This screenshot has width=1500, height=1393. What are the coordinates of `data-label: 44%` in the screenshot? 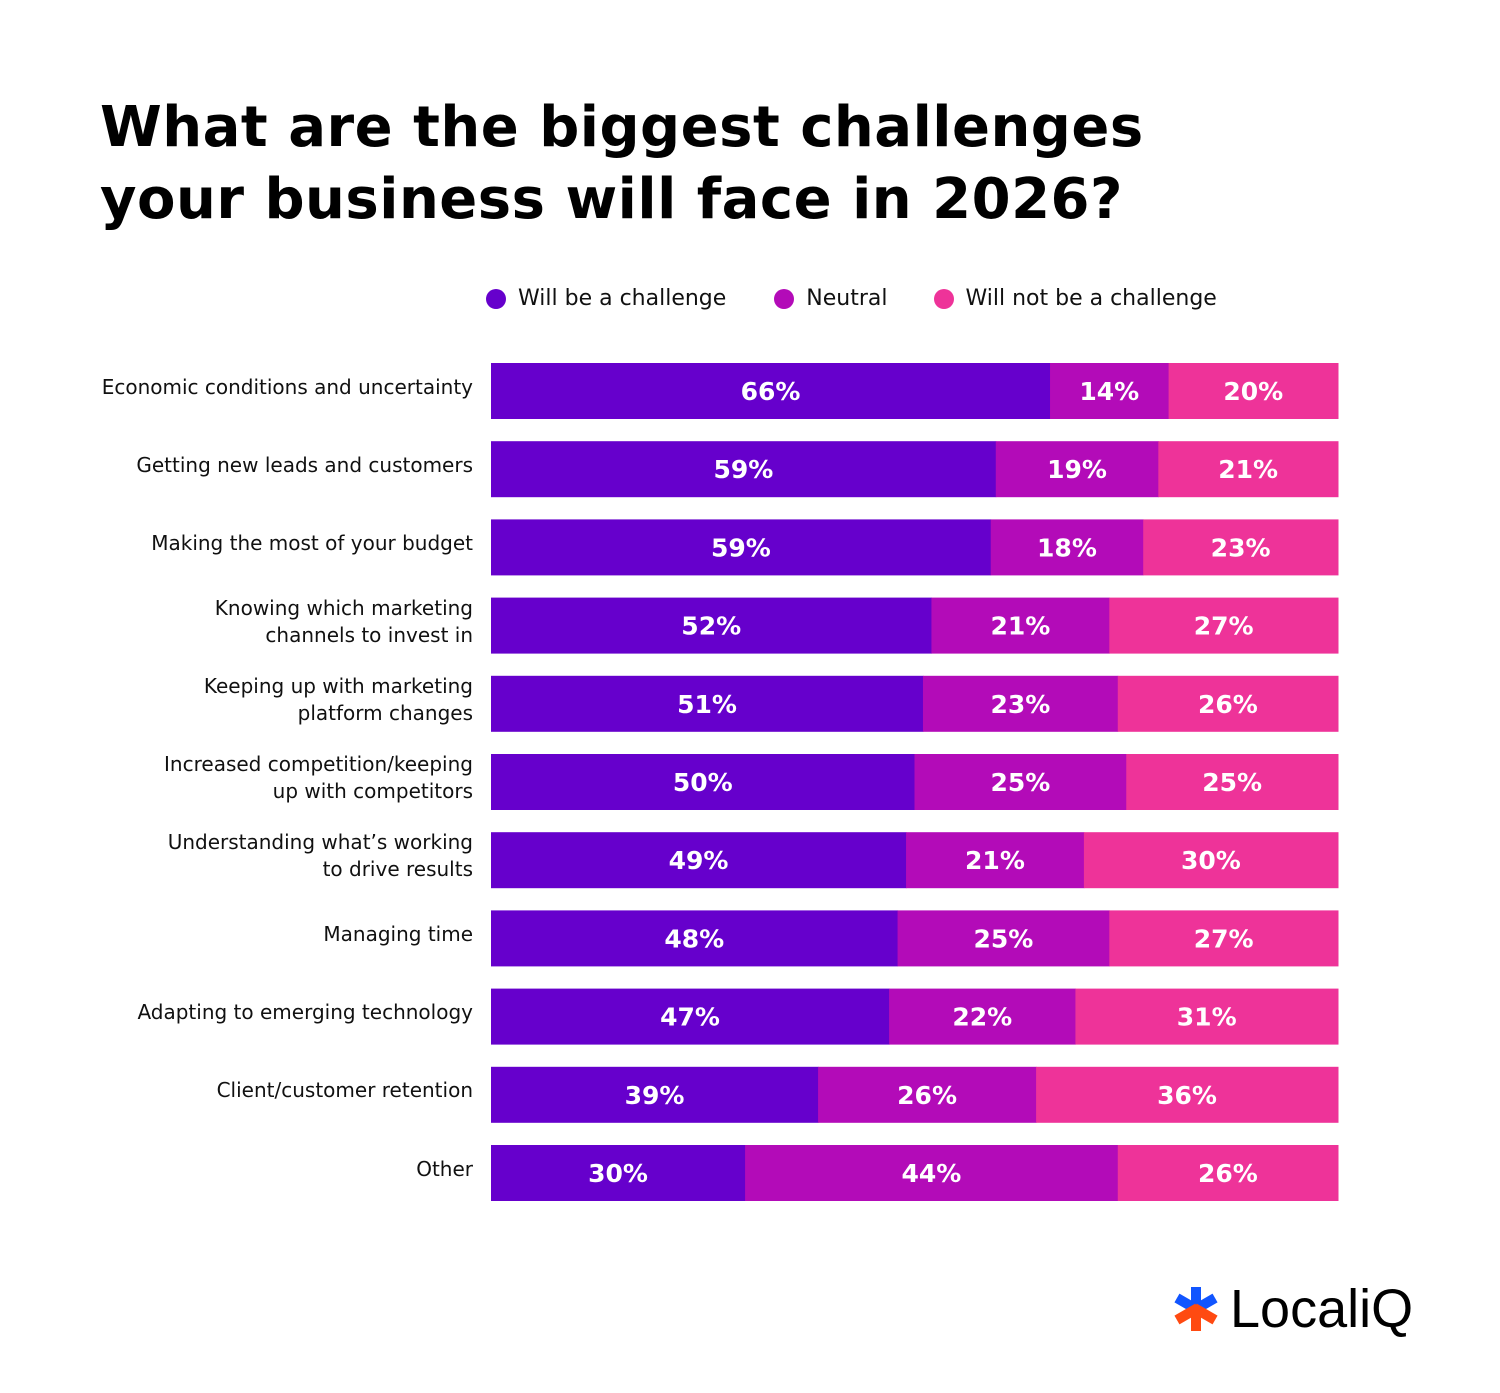 It's located at (932, 1173).